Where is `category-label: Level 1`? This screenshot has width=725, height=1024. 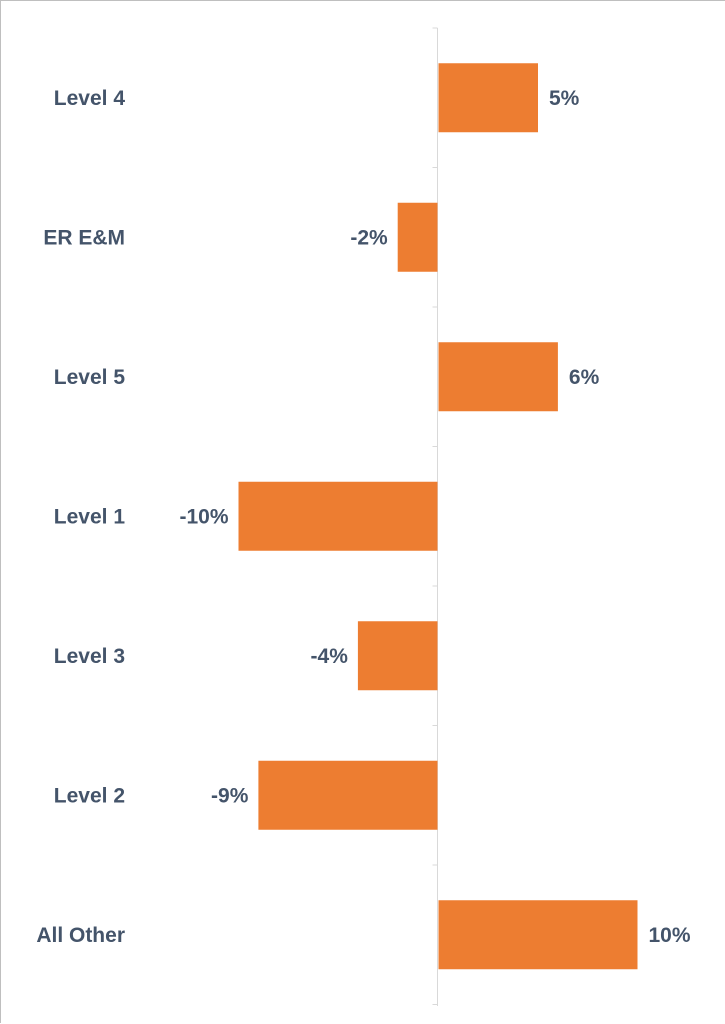
category-label: Level 1 is located at coordinates (90, 516).